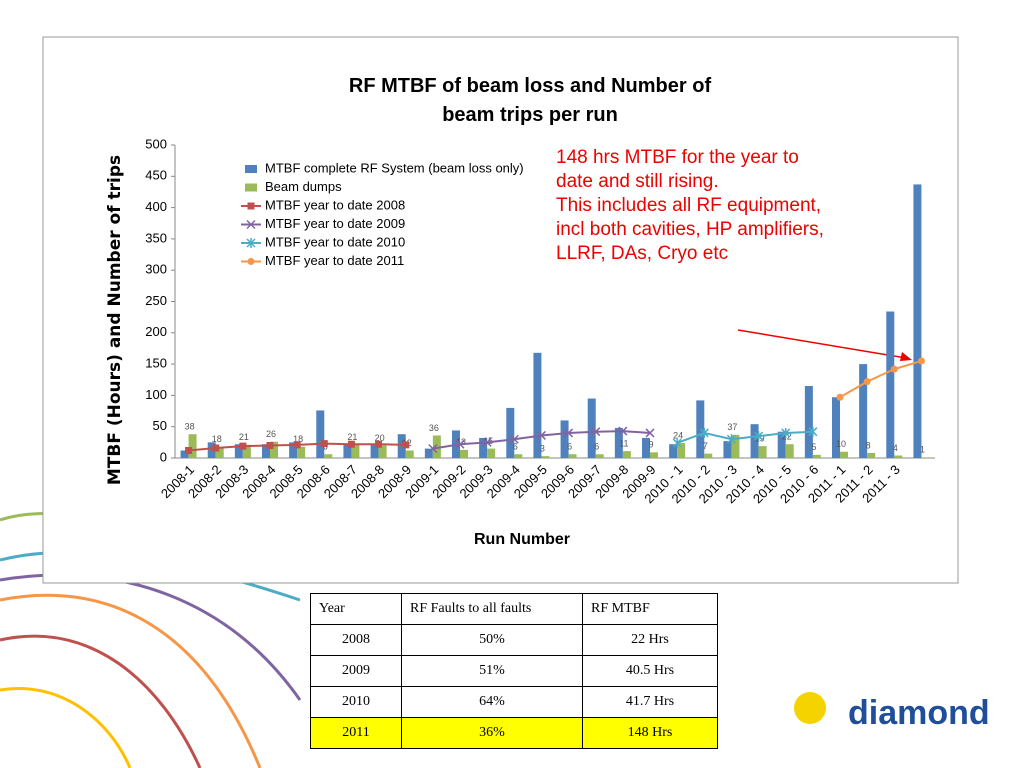  Describe the element at coordinates (637, 181) in the screenshot. I see `annotation: date and still rising.` at that location.